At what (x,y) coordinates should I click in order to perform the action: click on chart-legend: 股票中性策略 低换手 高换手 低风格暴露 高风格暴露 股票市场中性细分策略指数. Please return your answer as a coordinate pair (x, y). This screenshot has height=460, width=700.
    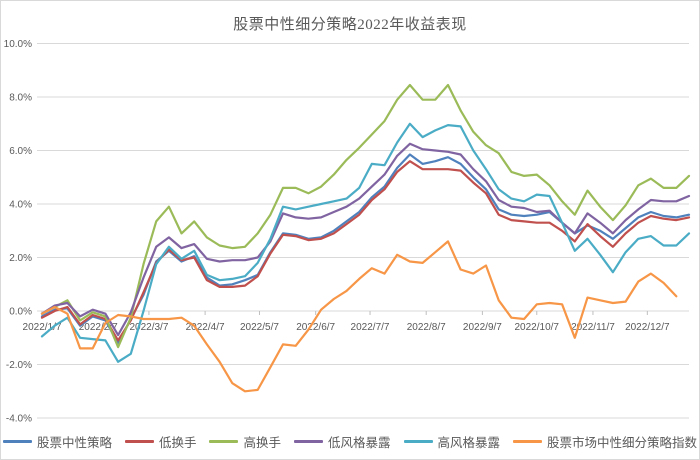
    Looking at the image, I should click on (350, 441).